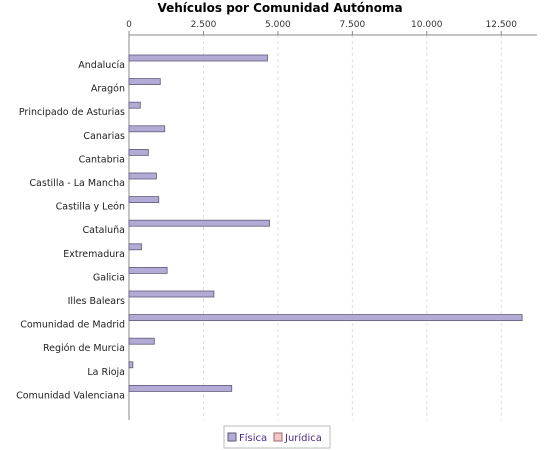 This screenshot has height=450, width=550. What do you see at coordinates (109, 277) in the screenshot?
I see `category-label: Galicia` at bounding box center [109, 277].